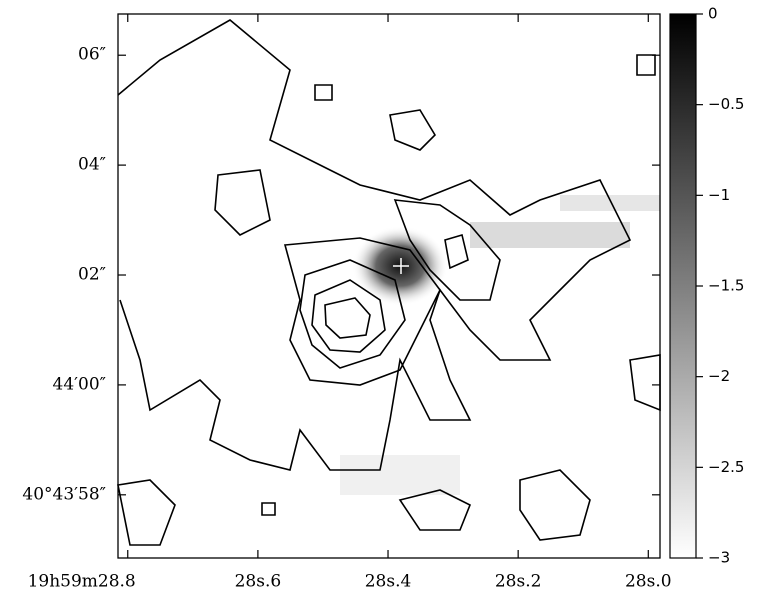 The height and width of the screenshot is (601, 758). I want to click on colorbar-tick-label: −3, so click(719, 558).